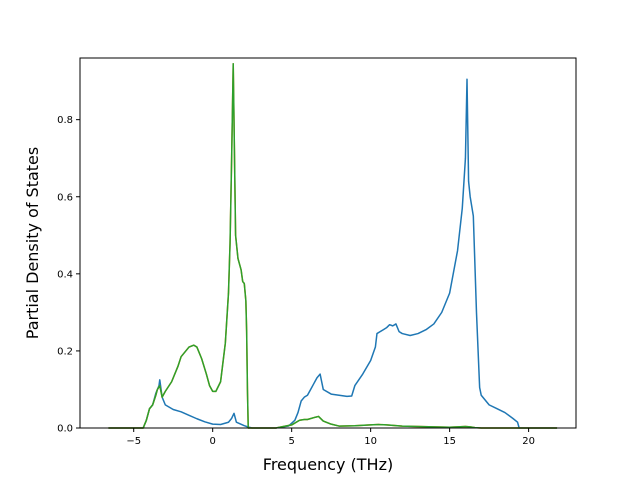 The height and width of the screenshot is (480, 640). What do you see at coordinates (65, 197) in the screenshot?
I see `y-tick-label: 0.6` at bounding box center [65, 197].